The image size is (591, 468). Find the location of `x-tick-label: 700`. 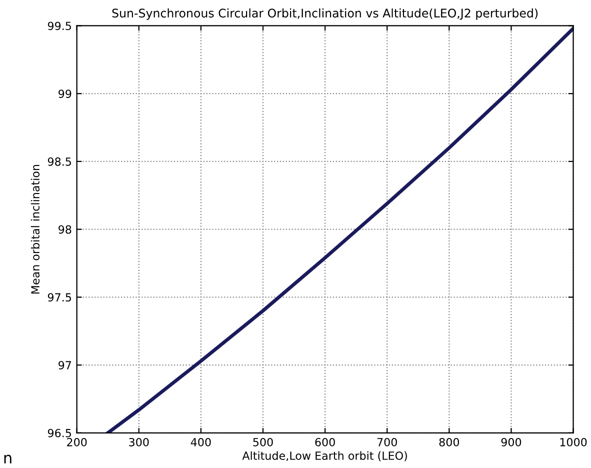

x-tick-label: 700 is located at coordinates (387, 442).